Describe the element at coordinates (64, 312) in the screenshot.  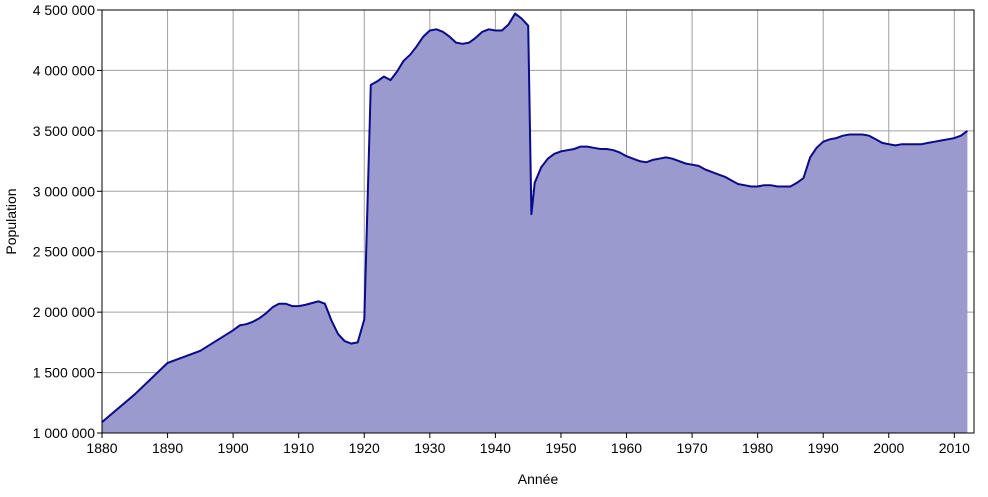
I see `y-tick-label: 2 000 000` at that location.